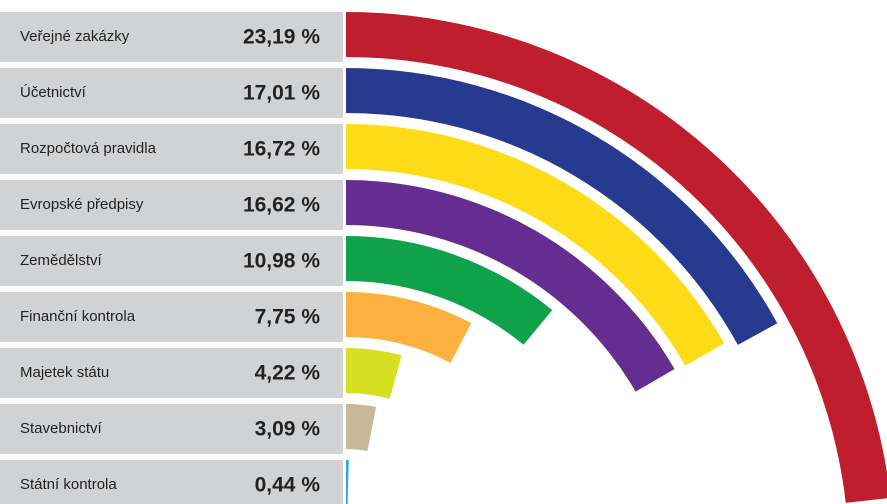 This screenshot has height=504, width=887. What do you see at coordinates (64, 372) in the screenshot?
I see `category-label: Majetek státu` at bounding box center [64, 372].